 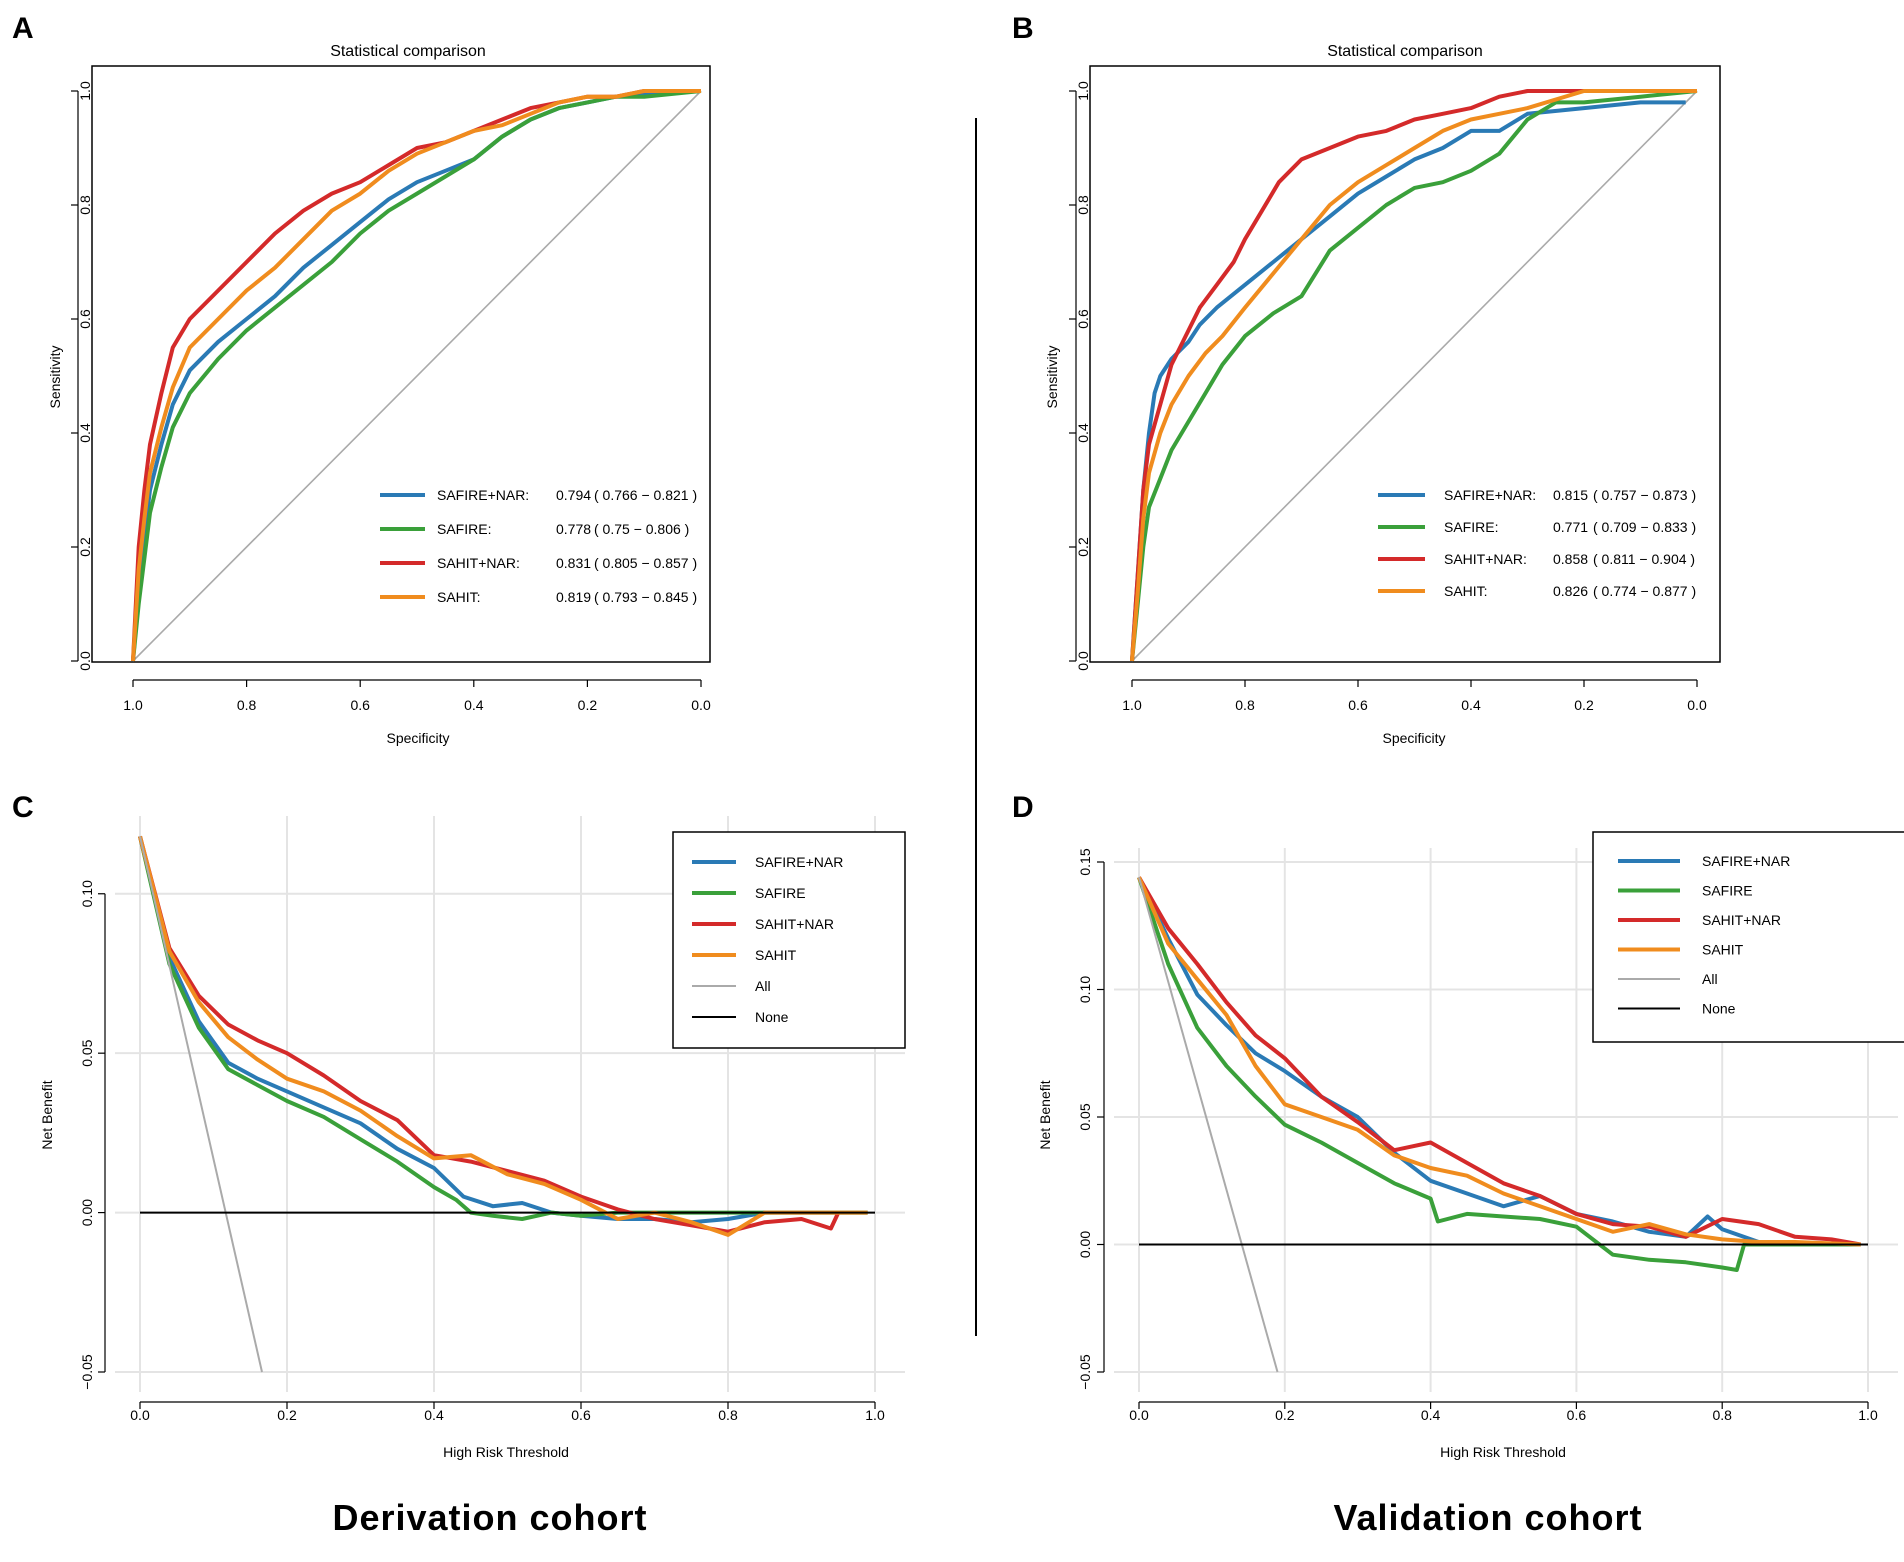 I want to click on legend-ci-safire: ( 0.75 − 0.806 ), so click(x=641, y=529).